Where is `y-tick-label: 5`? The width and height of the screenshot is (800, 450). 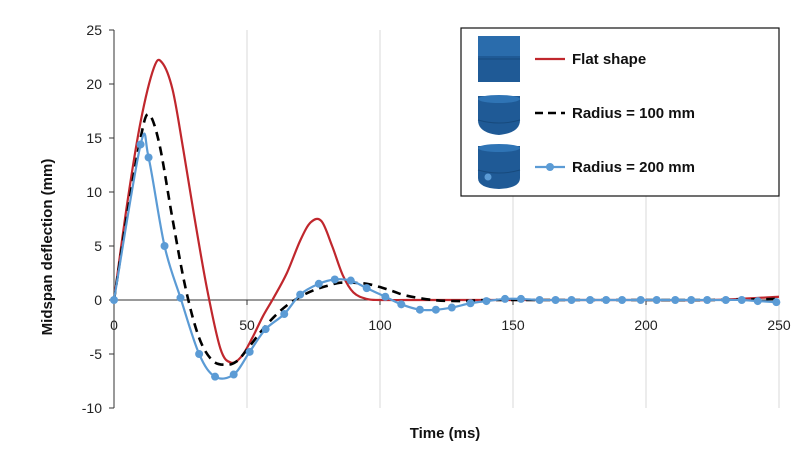
y-tick-label: 5 is located at coordinates (98, 246).